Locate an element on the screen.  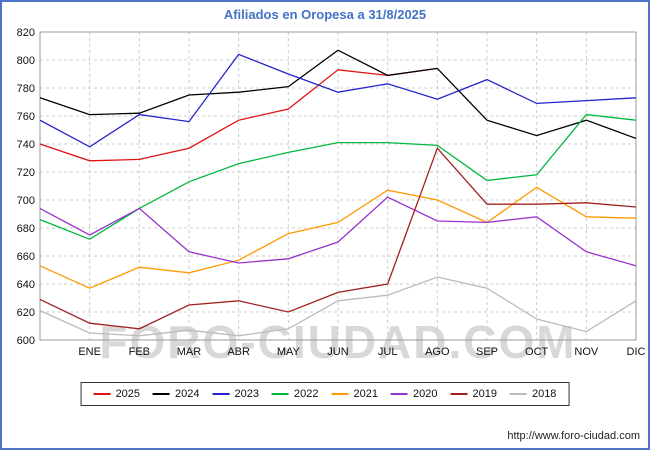
x-tick-label: MAY is located at coordinates (289, 352).